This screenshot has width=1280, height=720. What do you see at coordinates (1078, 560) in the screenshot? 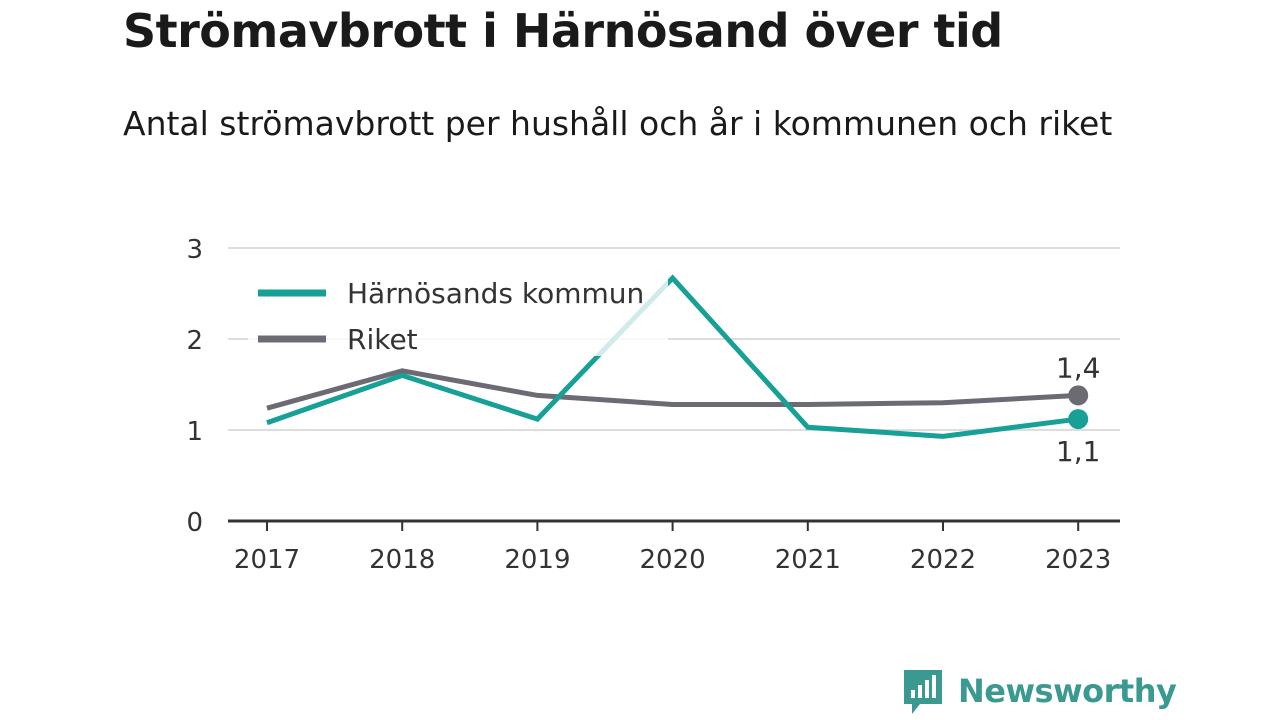
I see `x-tick-label: 2023` at bounding box center [1078, 560].